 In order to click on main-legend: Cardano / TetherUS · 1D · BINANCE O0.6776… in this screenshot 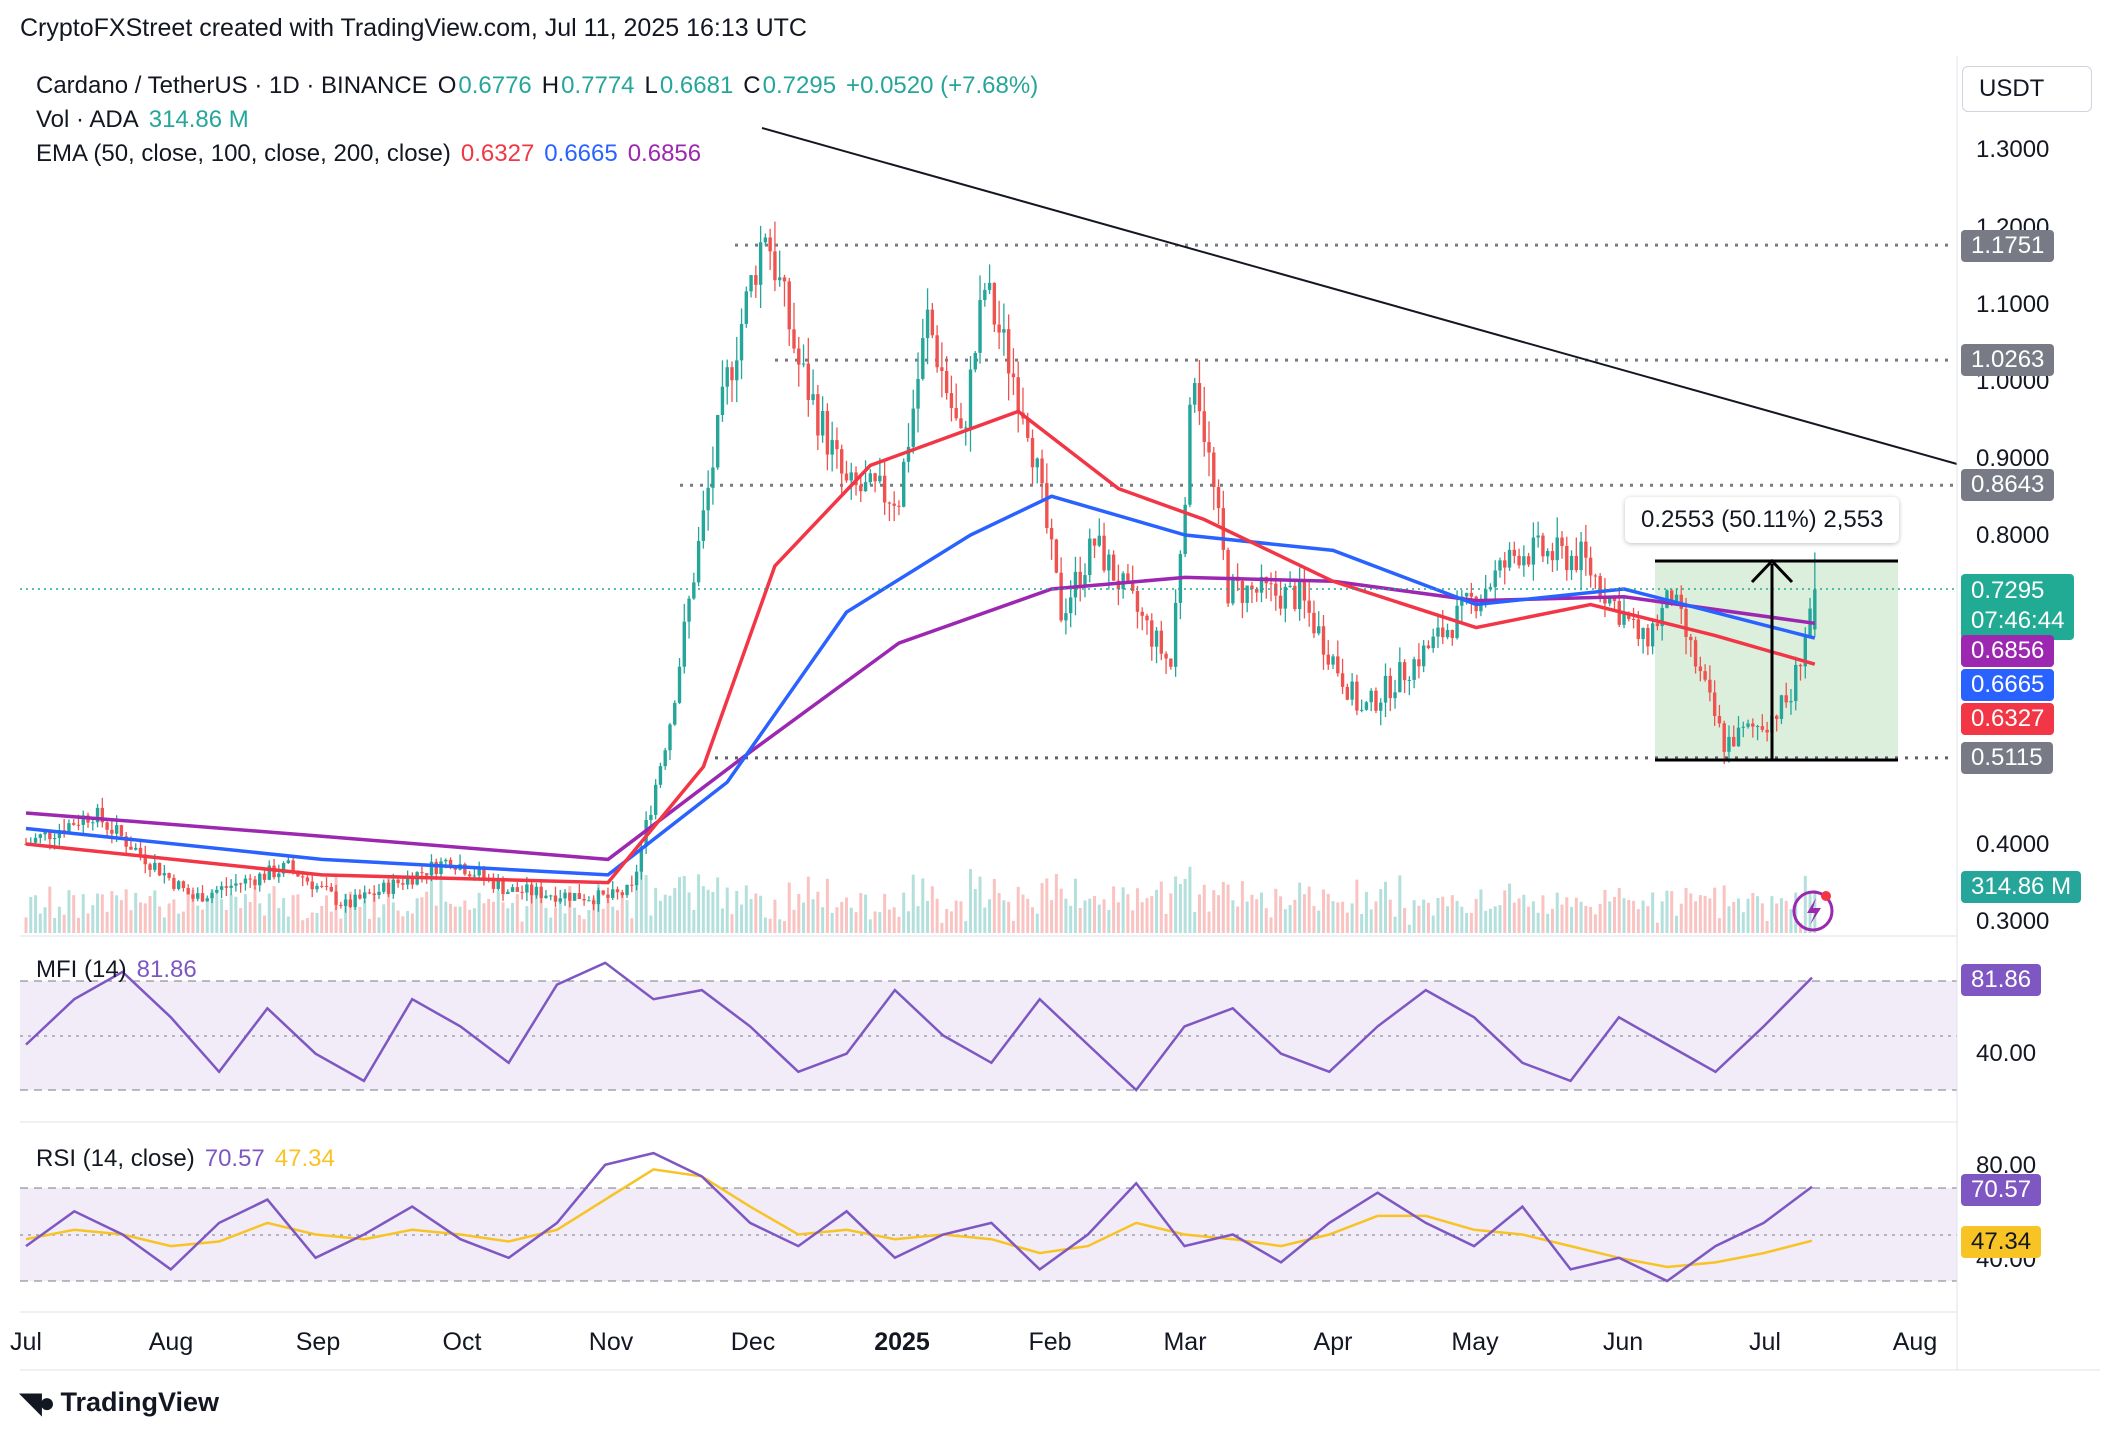, I will do `click(542, 86)`.